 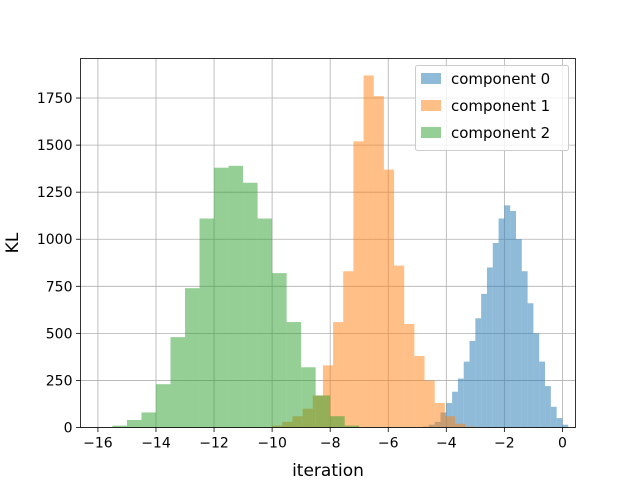 I want to click on x-tick-label: −6, so click(x=388, y=444).